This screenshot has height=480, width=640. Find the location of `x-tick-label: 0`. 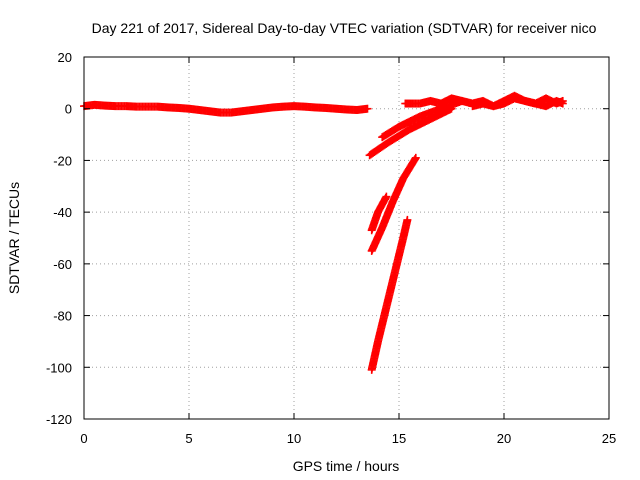

x-tick-label: 0 is located at coordinates (83, 438).